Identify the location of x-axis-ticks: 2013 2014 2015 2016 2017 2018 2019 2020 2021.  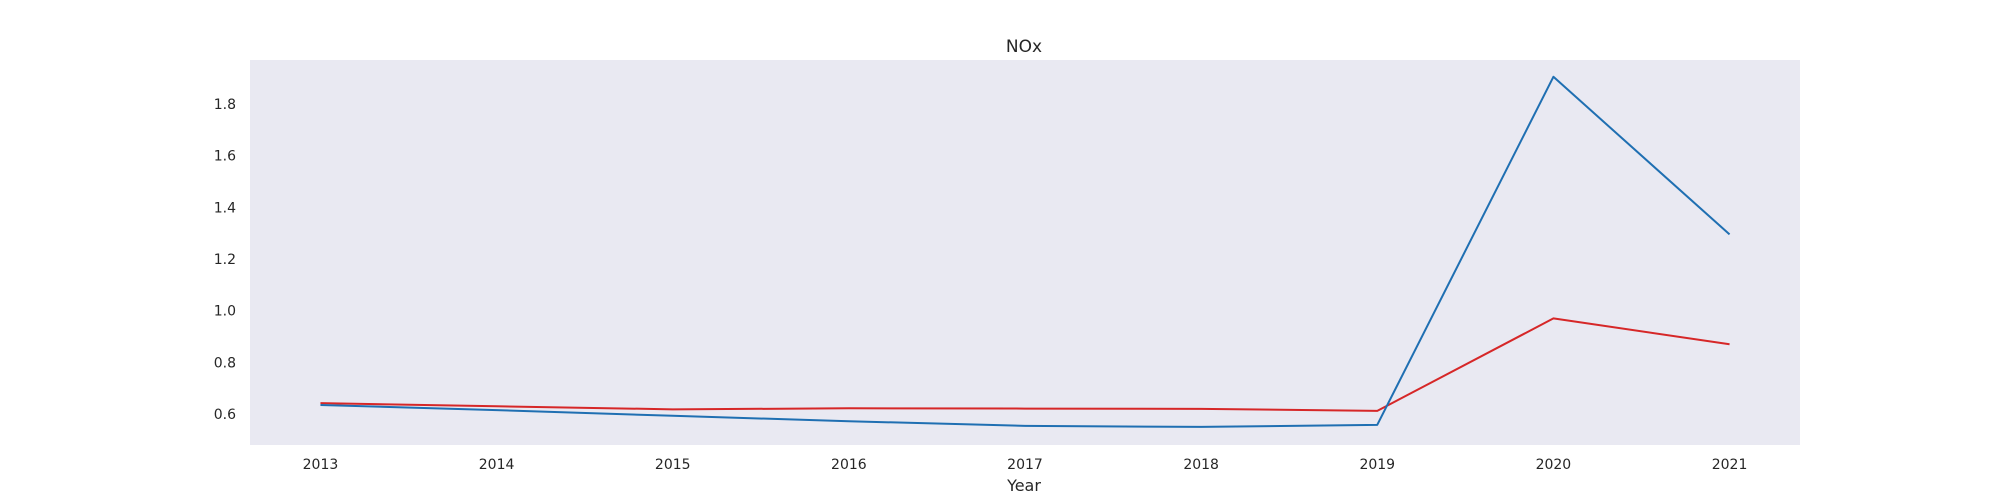
(1025, 465).